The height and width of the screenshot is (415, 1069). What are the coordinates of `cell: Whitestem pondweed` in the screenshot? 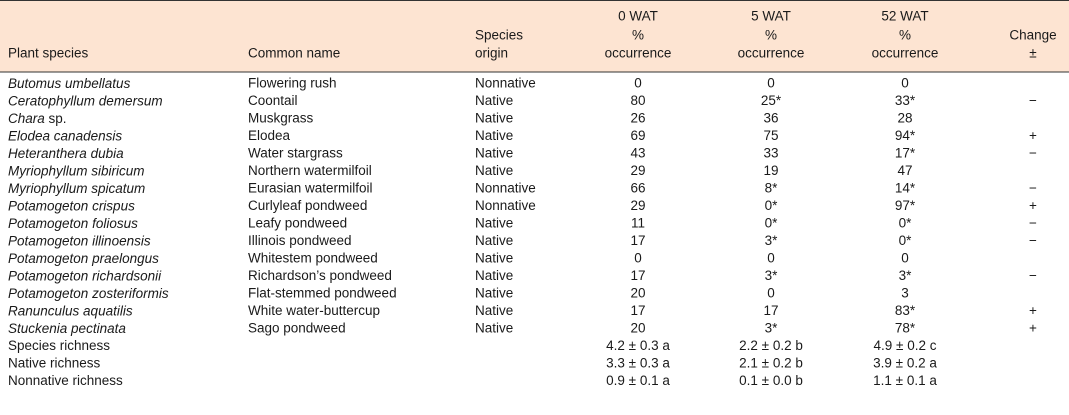 It's located at (313, 258).